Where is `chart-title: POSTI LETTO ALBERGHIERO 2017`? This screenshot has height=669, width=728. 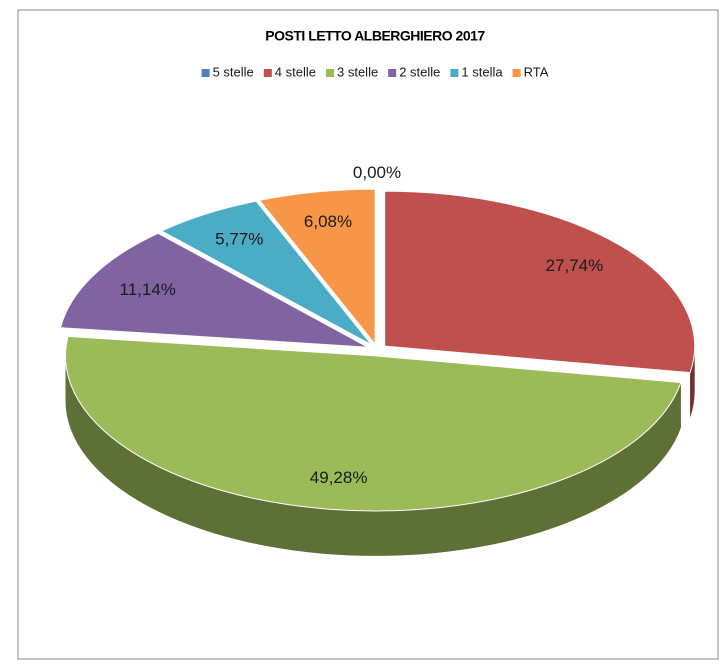 chart-title: POSTI LETTO ALBERGHIERO 2017 is located at coordinates (375, 36).